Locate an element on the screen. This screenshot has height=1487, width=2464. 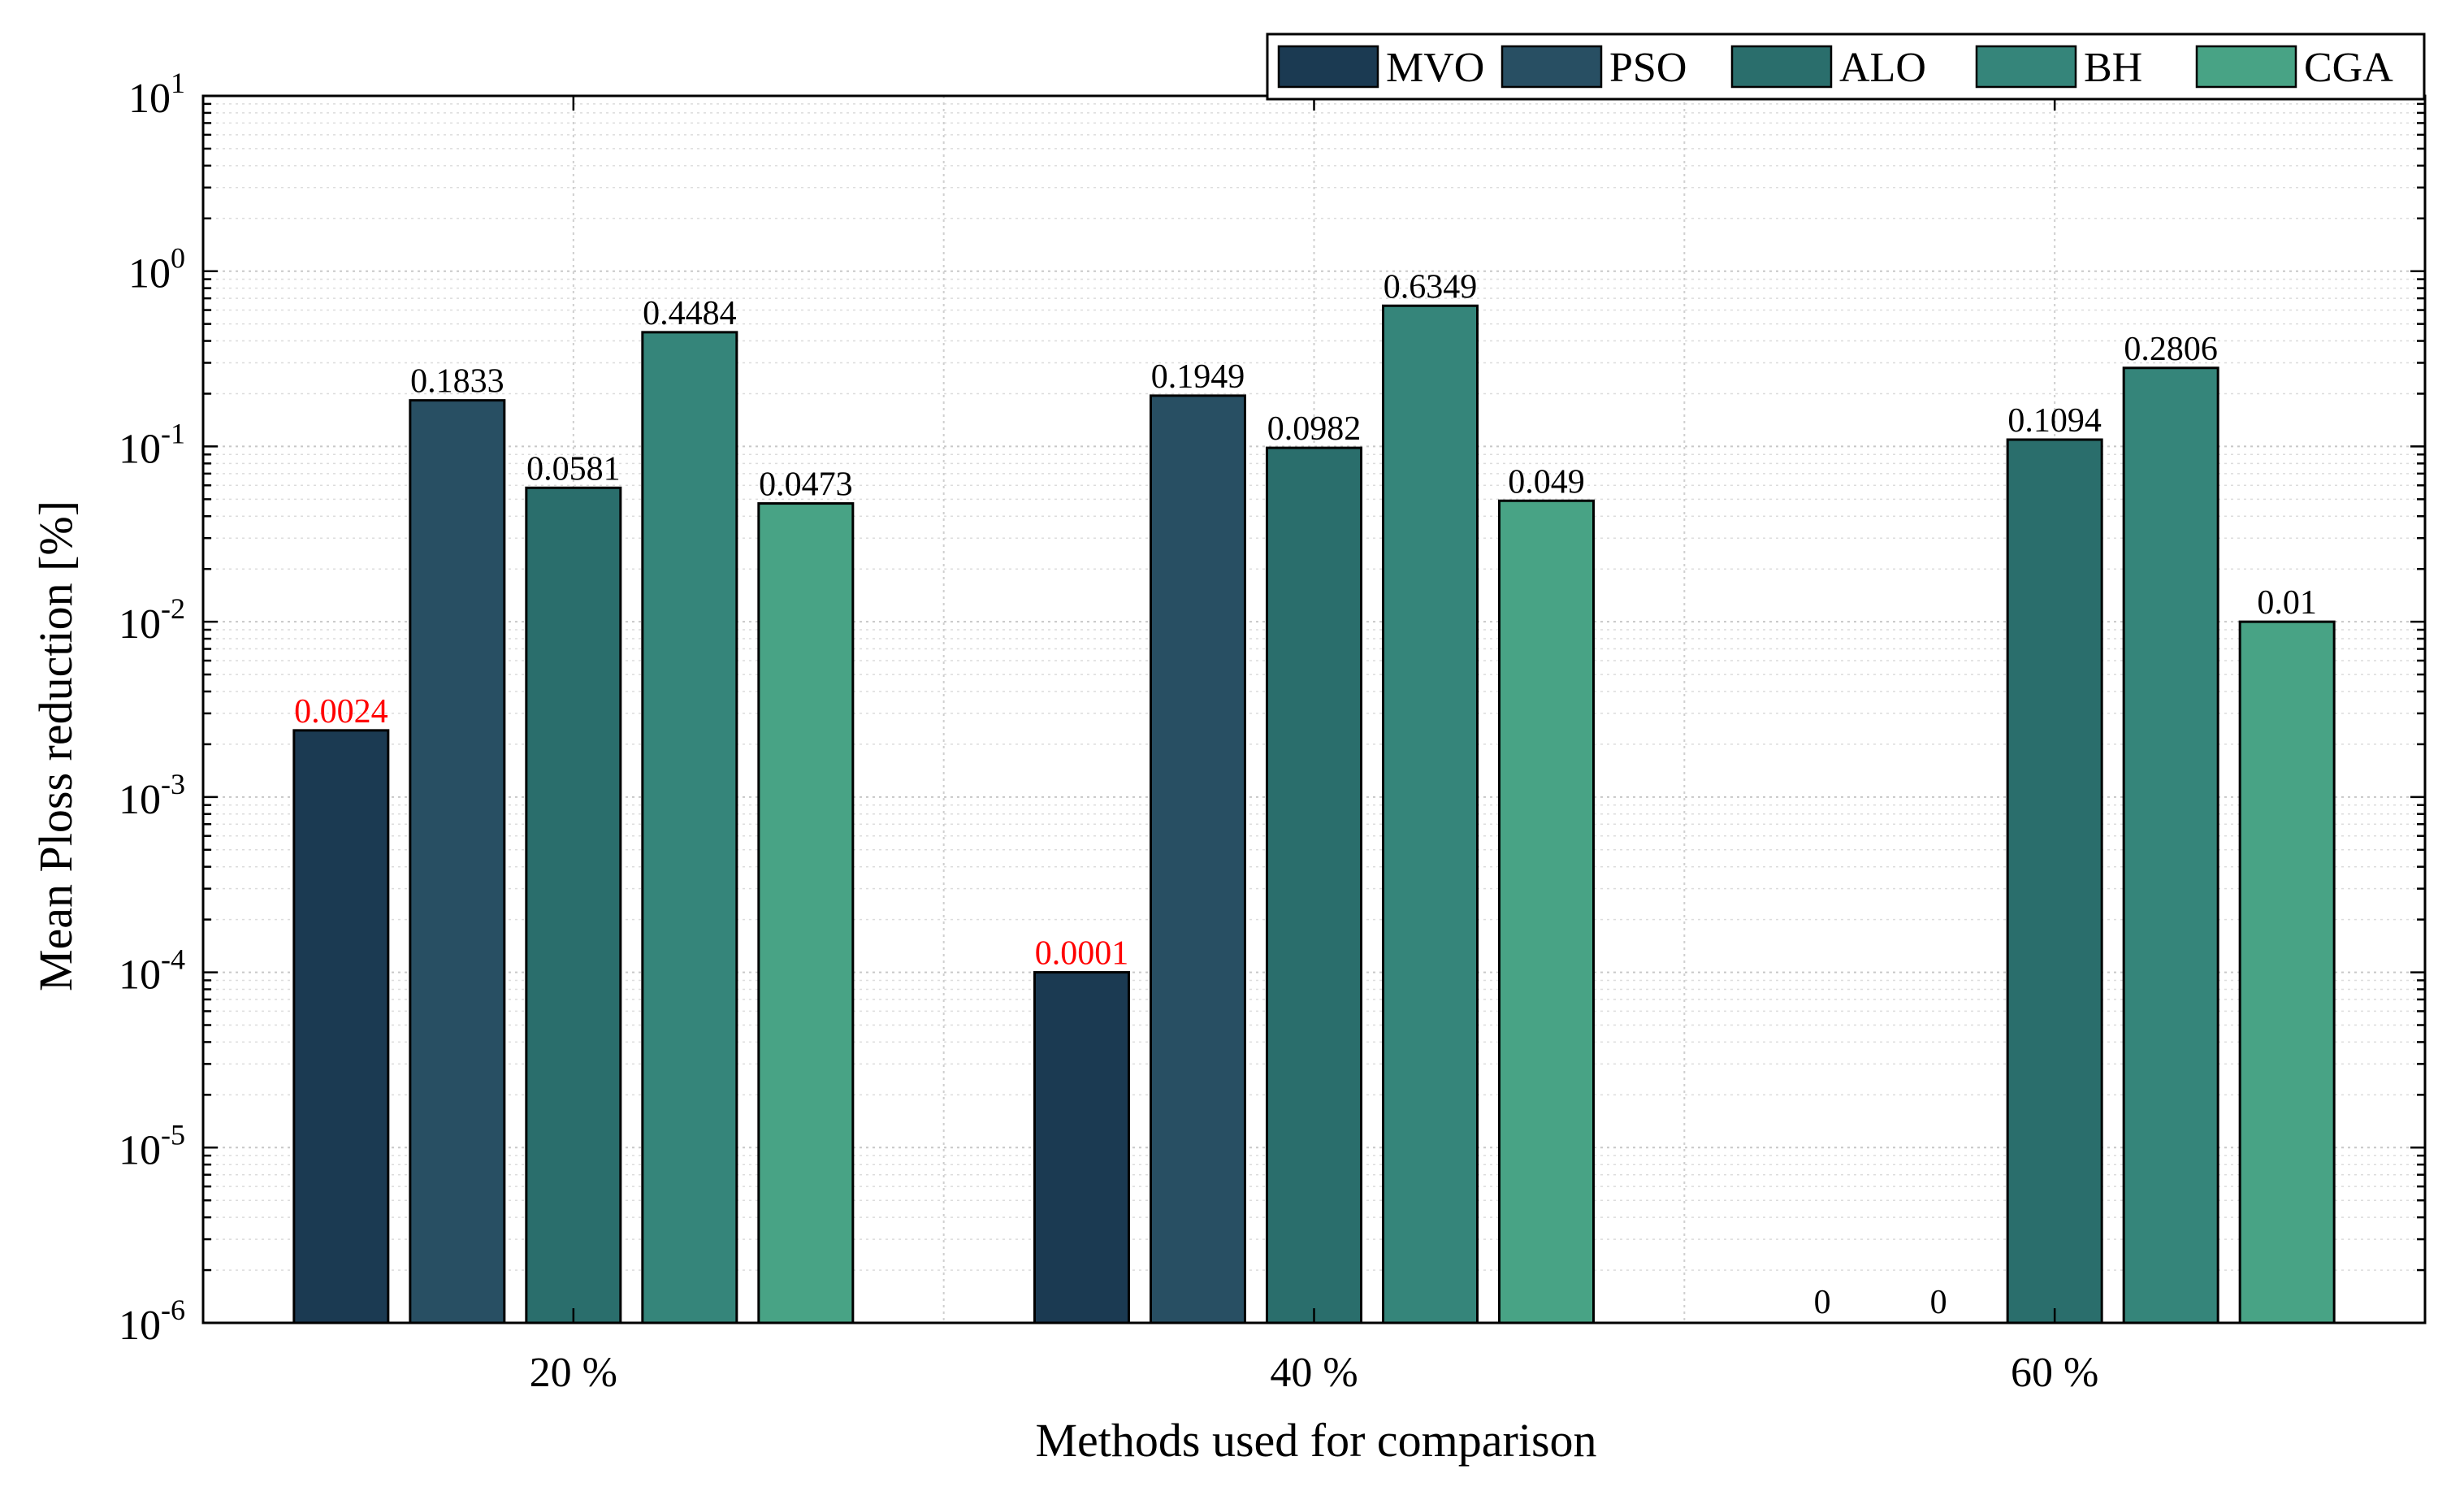
data-label: 0.1094 is located at coordinates (2054, 421).